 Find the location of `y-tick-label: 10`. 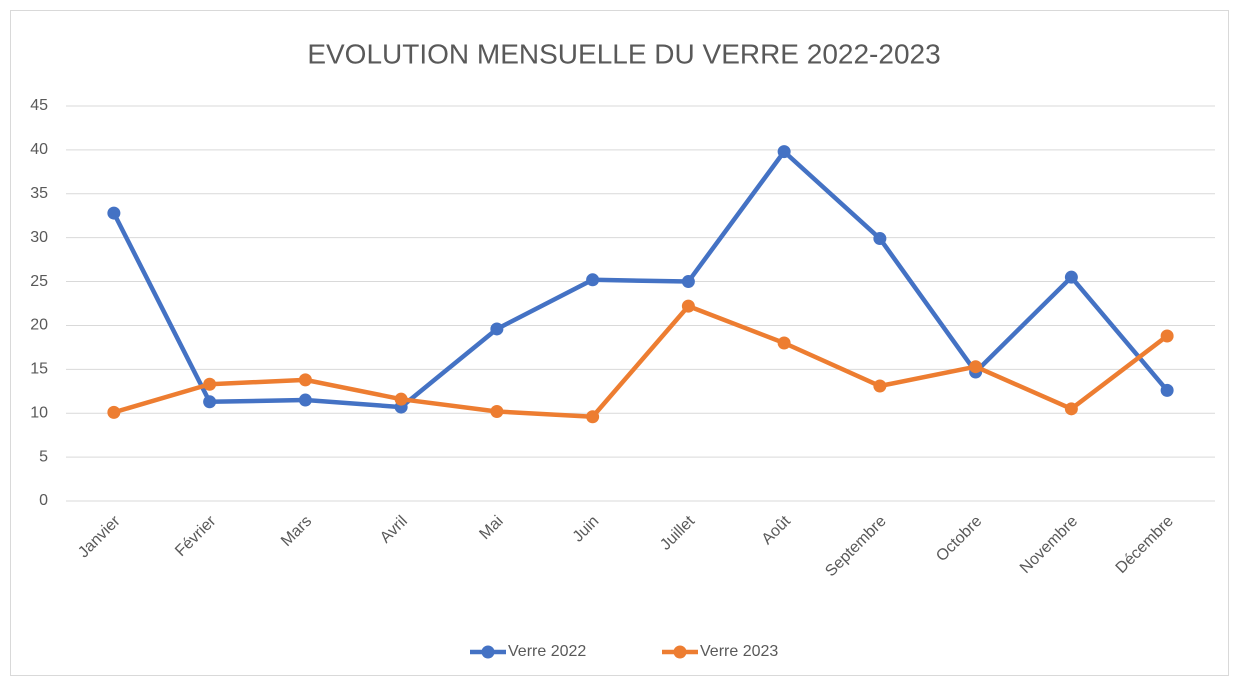

y-tick-label: 10 is located at coordinates (39, 412).